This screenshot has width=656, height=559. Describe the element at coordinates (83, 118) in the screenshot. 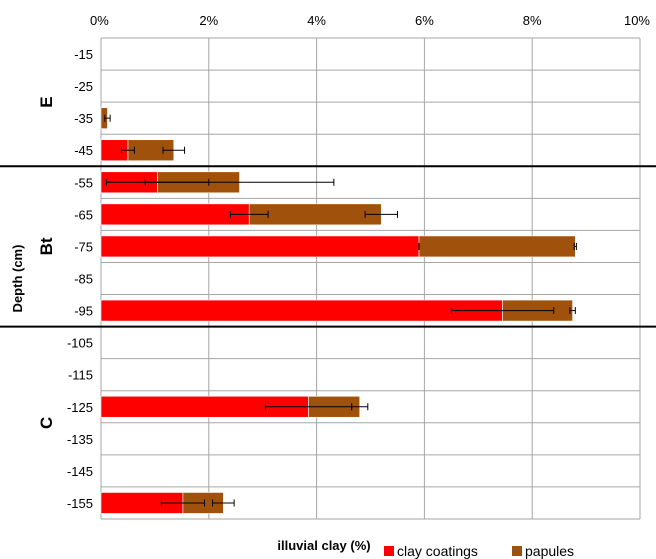

I see `y-tick-label: -35` at that location.